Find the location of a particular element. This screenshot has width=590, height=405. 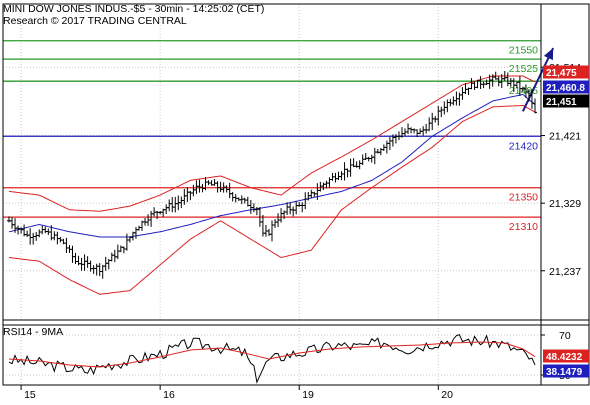

price-tag-1-bg is located at coordinates (566, 87).